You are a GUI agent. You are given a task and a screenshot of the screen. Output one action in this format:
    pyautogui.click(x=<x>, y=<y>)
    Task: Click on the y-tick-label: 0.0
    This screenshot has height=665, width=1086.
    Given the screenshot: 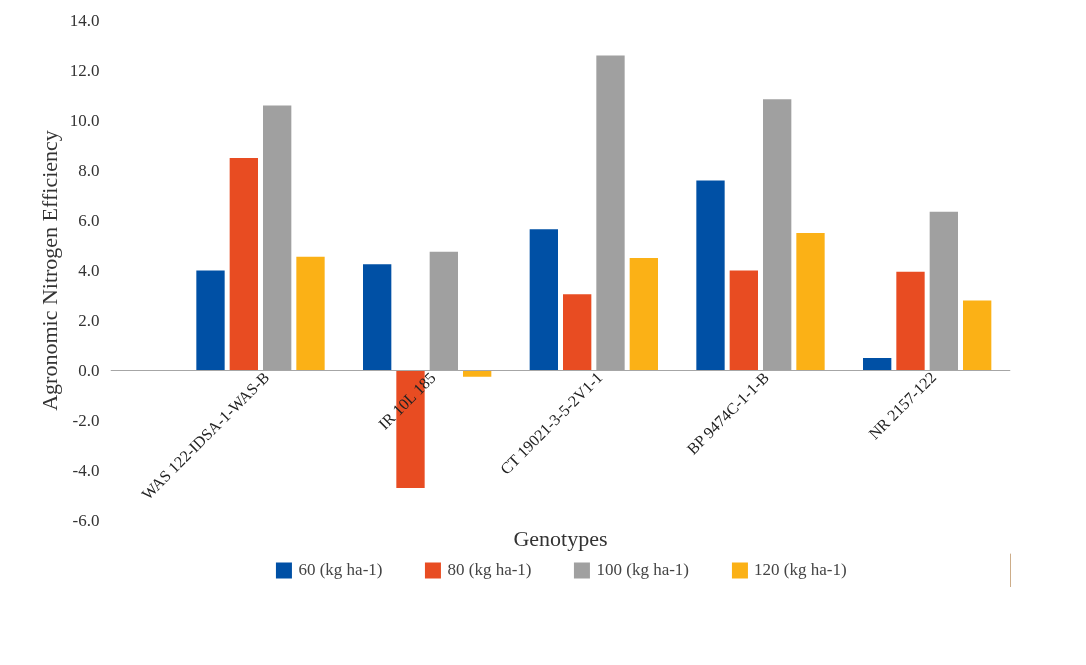 What is the action you would take?
    pyautogui.click(x=89, y=370)
    